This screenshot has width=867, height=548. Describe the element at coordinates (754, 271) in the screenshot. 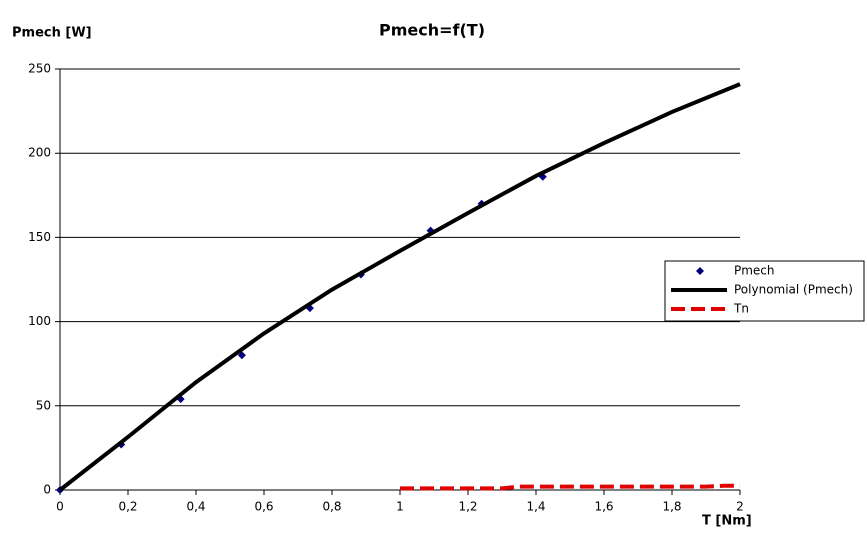

I see `legend-label: Pmech` at that location.